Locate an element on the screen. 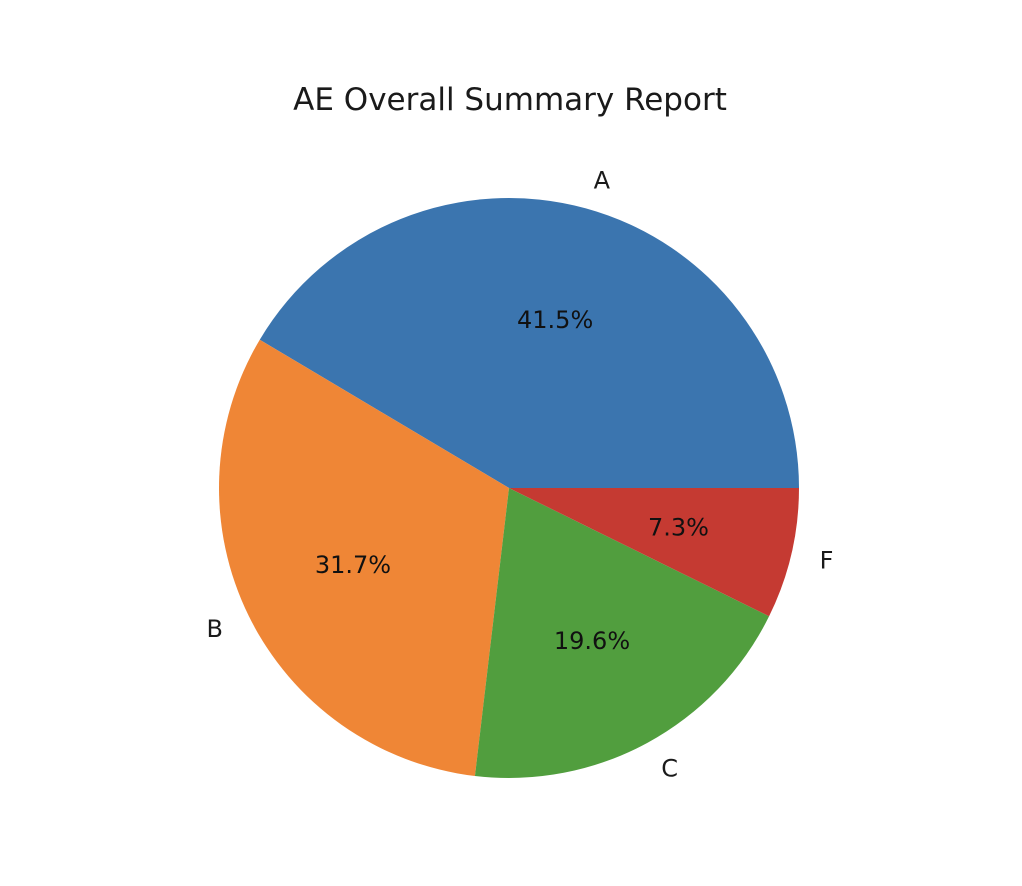 The height and width of the screenshot is (886, 1022). pie-slice-c is located at coordinates (622, 633).